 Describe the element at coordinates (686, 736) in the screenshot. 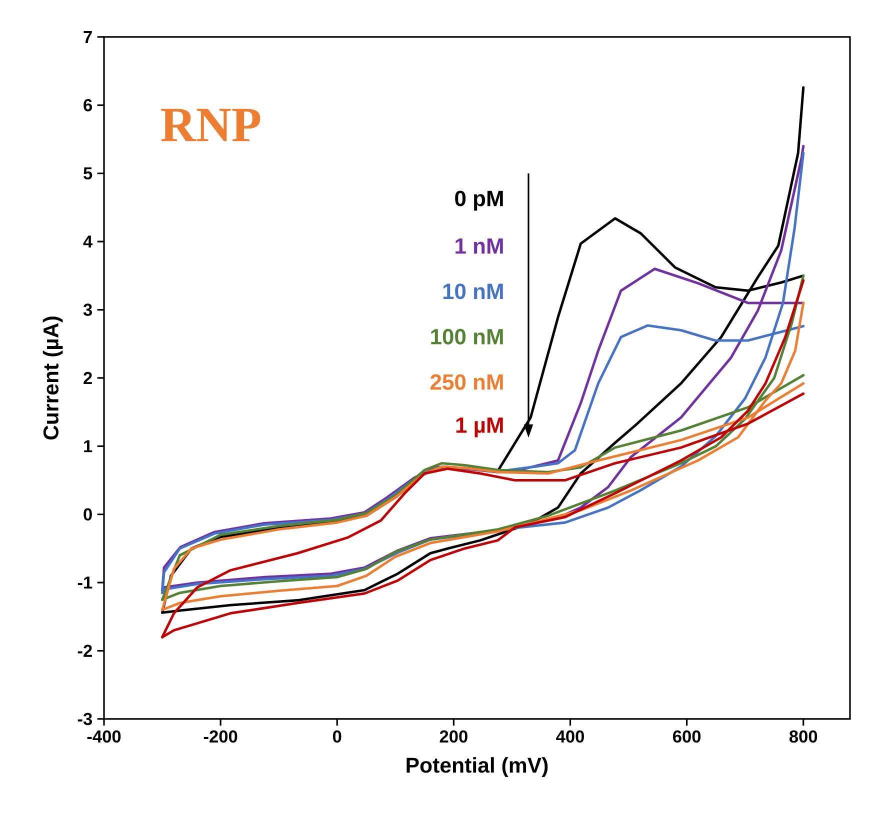

I see `x-tick-label: 600` at that location.